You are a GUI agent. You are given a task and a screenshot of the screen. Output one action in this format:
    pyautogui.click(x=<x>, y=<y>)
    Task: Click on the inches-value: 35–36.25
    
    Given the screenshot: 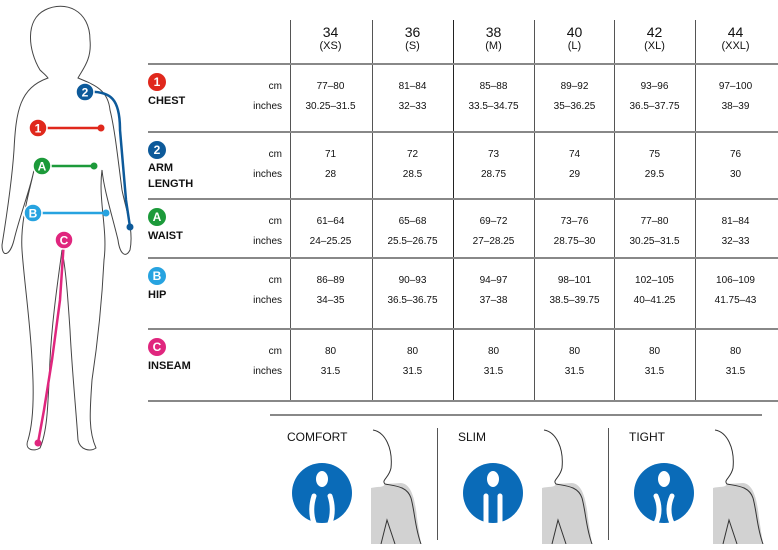 What is the action you would take?
    pyautogui.click(x=574, y=106)
    